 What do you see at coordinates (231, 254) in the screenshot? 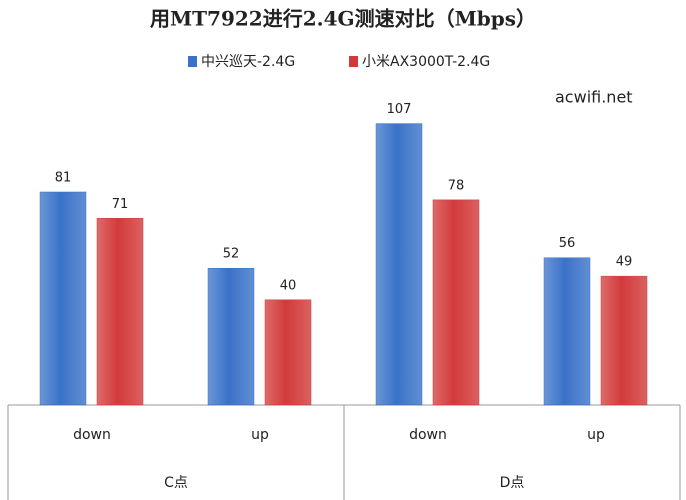
I see `value-label: 52` at bounding box center [231, 254].